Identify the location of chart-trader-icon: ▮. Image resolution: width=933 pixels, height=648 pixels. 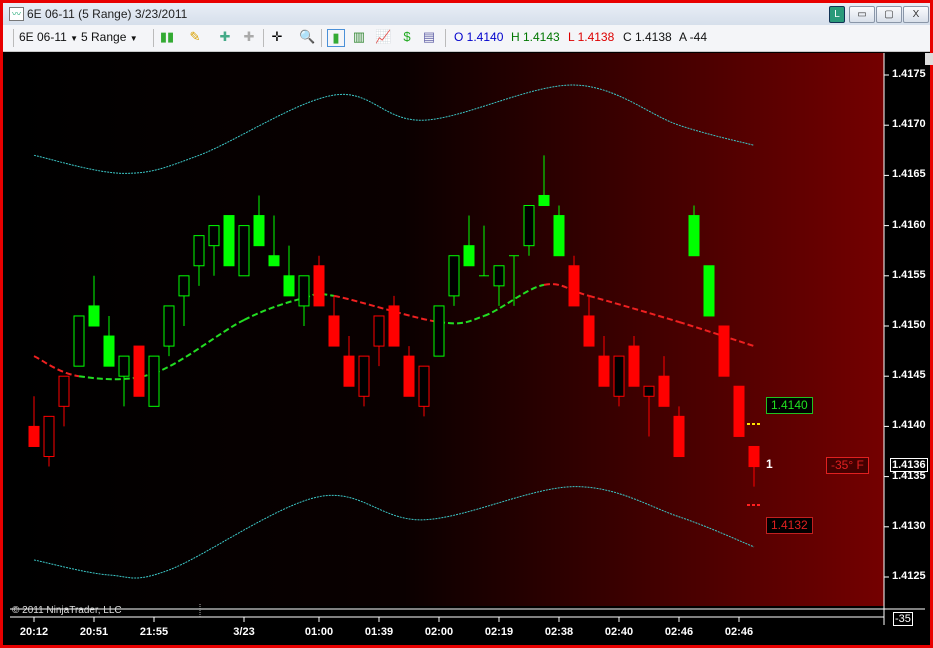
(336, 38).